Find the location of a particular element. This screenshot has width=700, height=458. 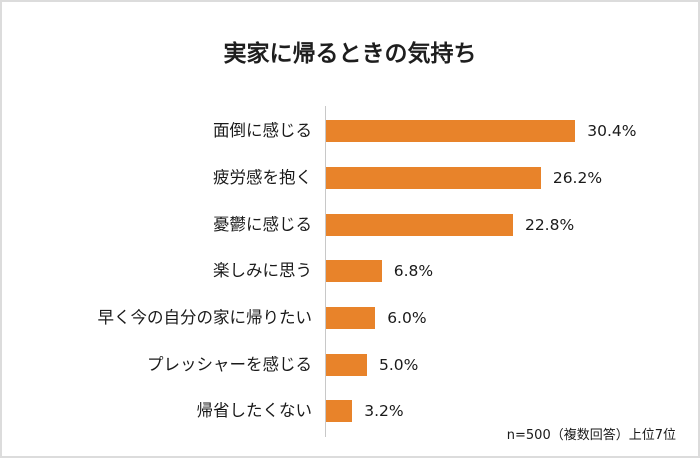

value-label: 30.4% is located at coordinates (612, 131).